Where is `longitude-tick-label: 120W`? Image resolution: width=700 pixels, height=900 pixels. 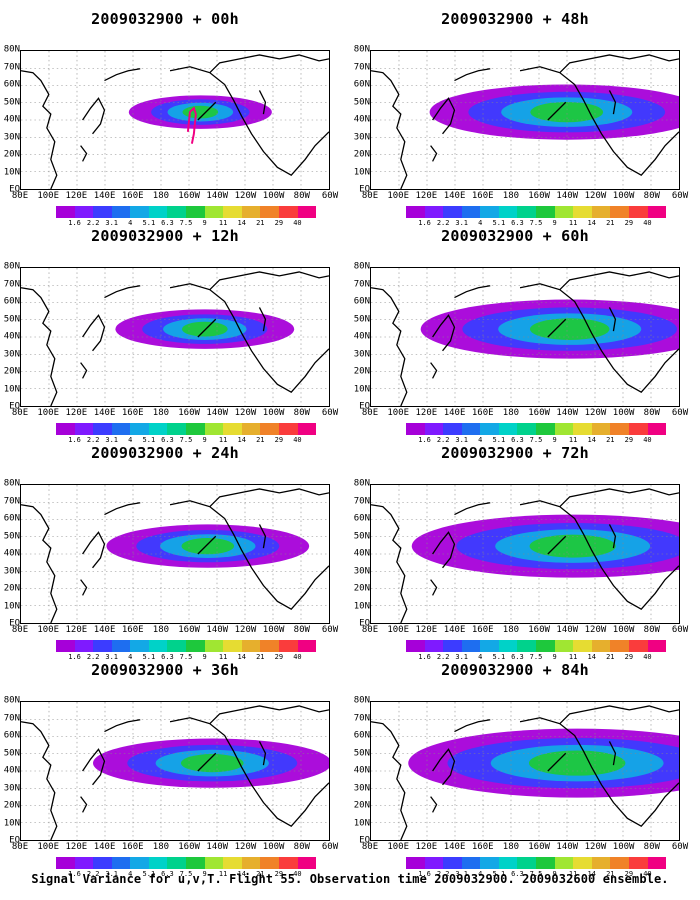 longitude-tick-label: 120W is located at coordinates (595, 630).